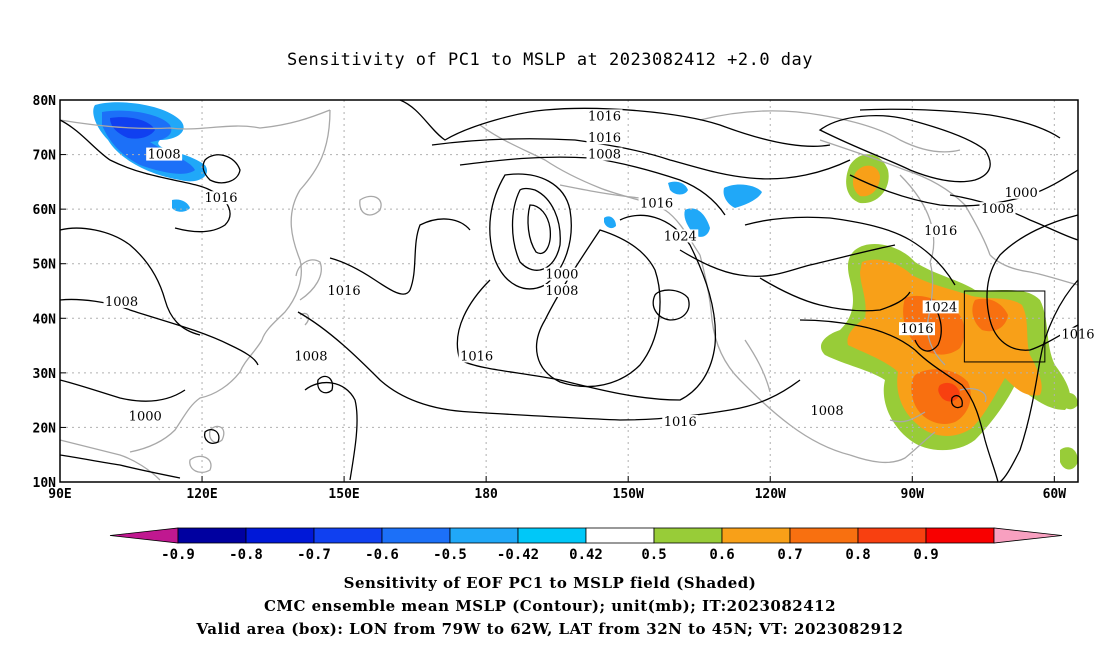 This screenshot has width=1100, height=650. I want to click on lon-tick-label: 180, so click(486, 494).